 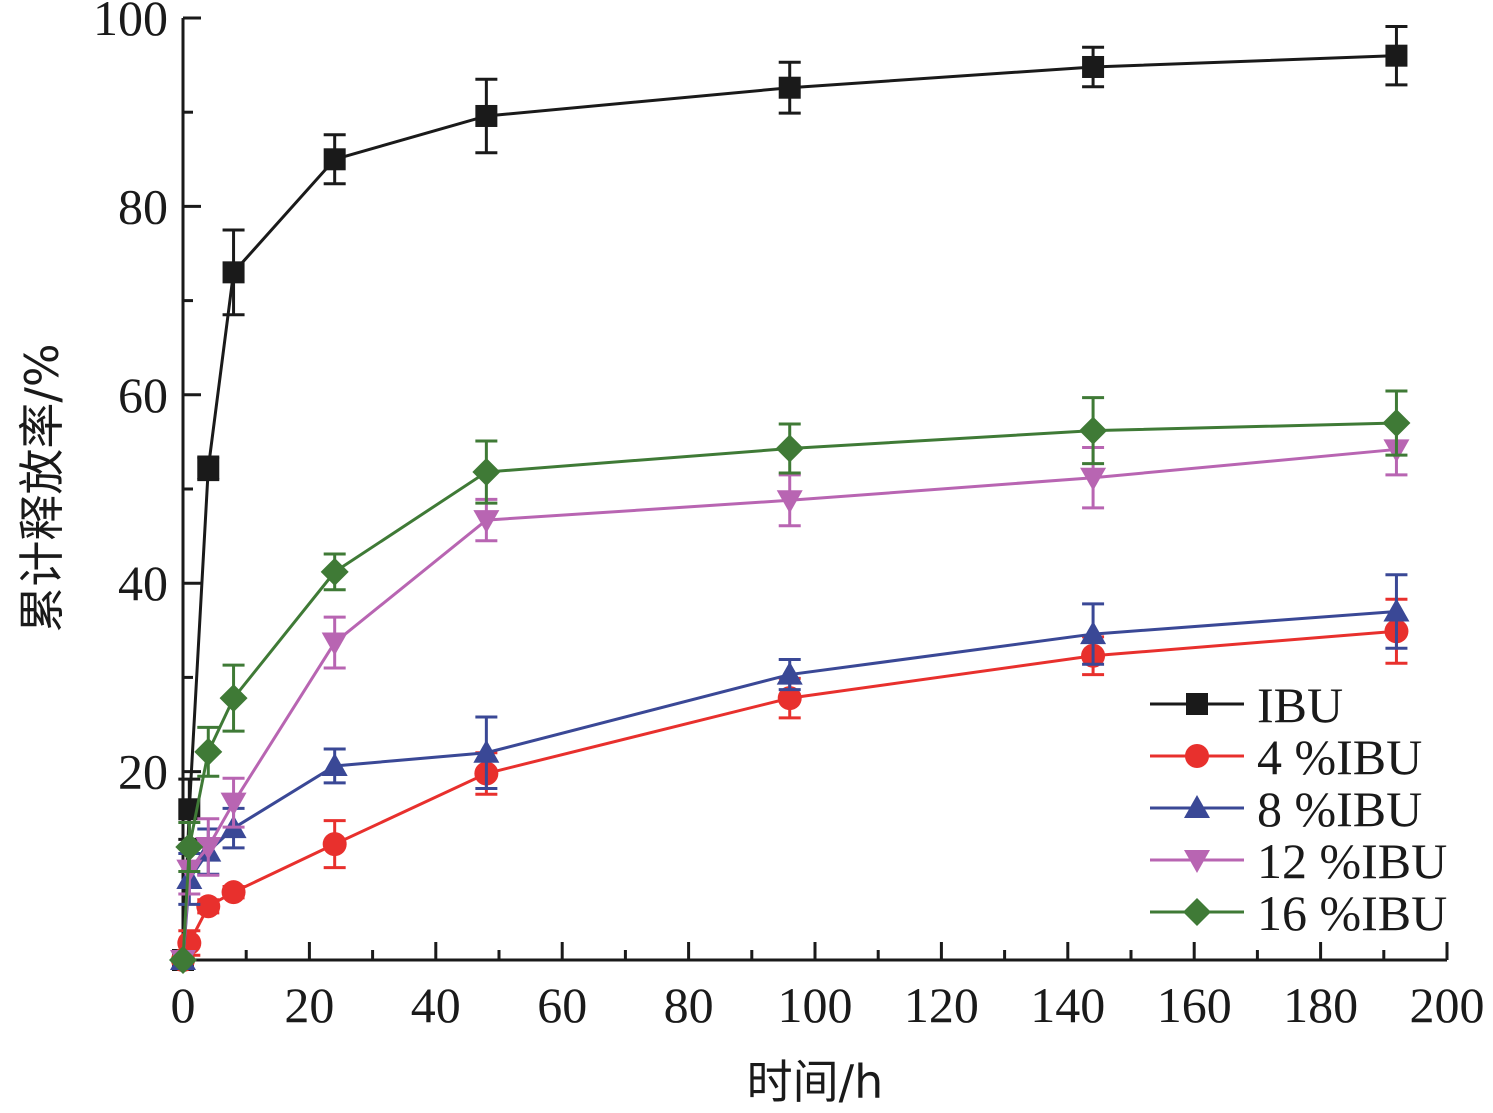 What do you see at coordinates (143, 395) in the screenshot?
I see `y-tick-label: 60` at bounding box center [143, 395].